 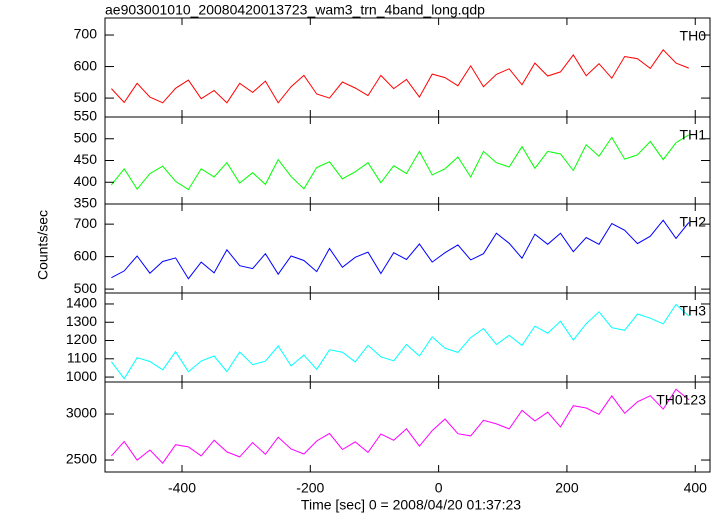 I want to click on y-tick-label: 450, so click(x=86, y=159).